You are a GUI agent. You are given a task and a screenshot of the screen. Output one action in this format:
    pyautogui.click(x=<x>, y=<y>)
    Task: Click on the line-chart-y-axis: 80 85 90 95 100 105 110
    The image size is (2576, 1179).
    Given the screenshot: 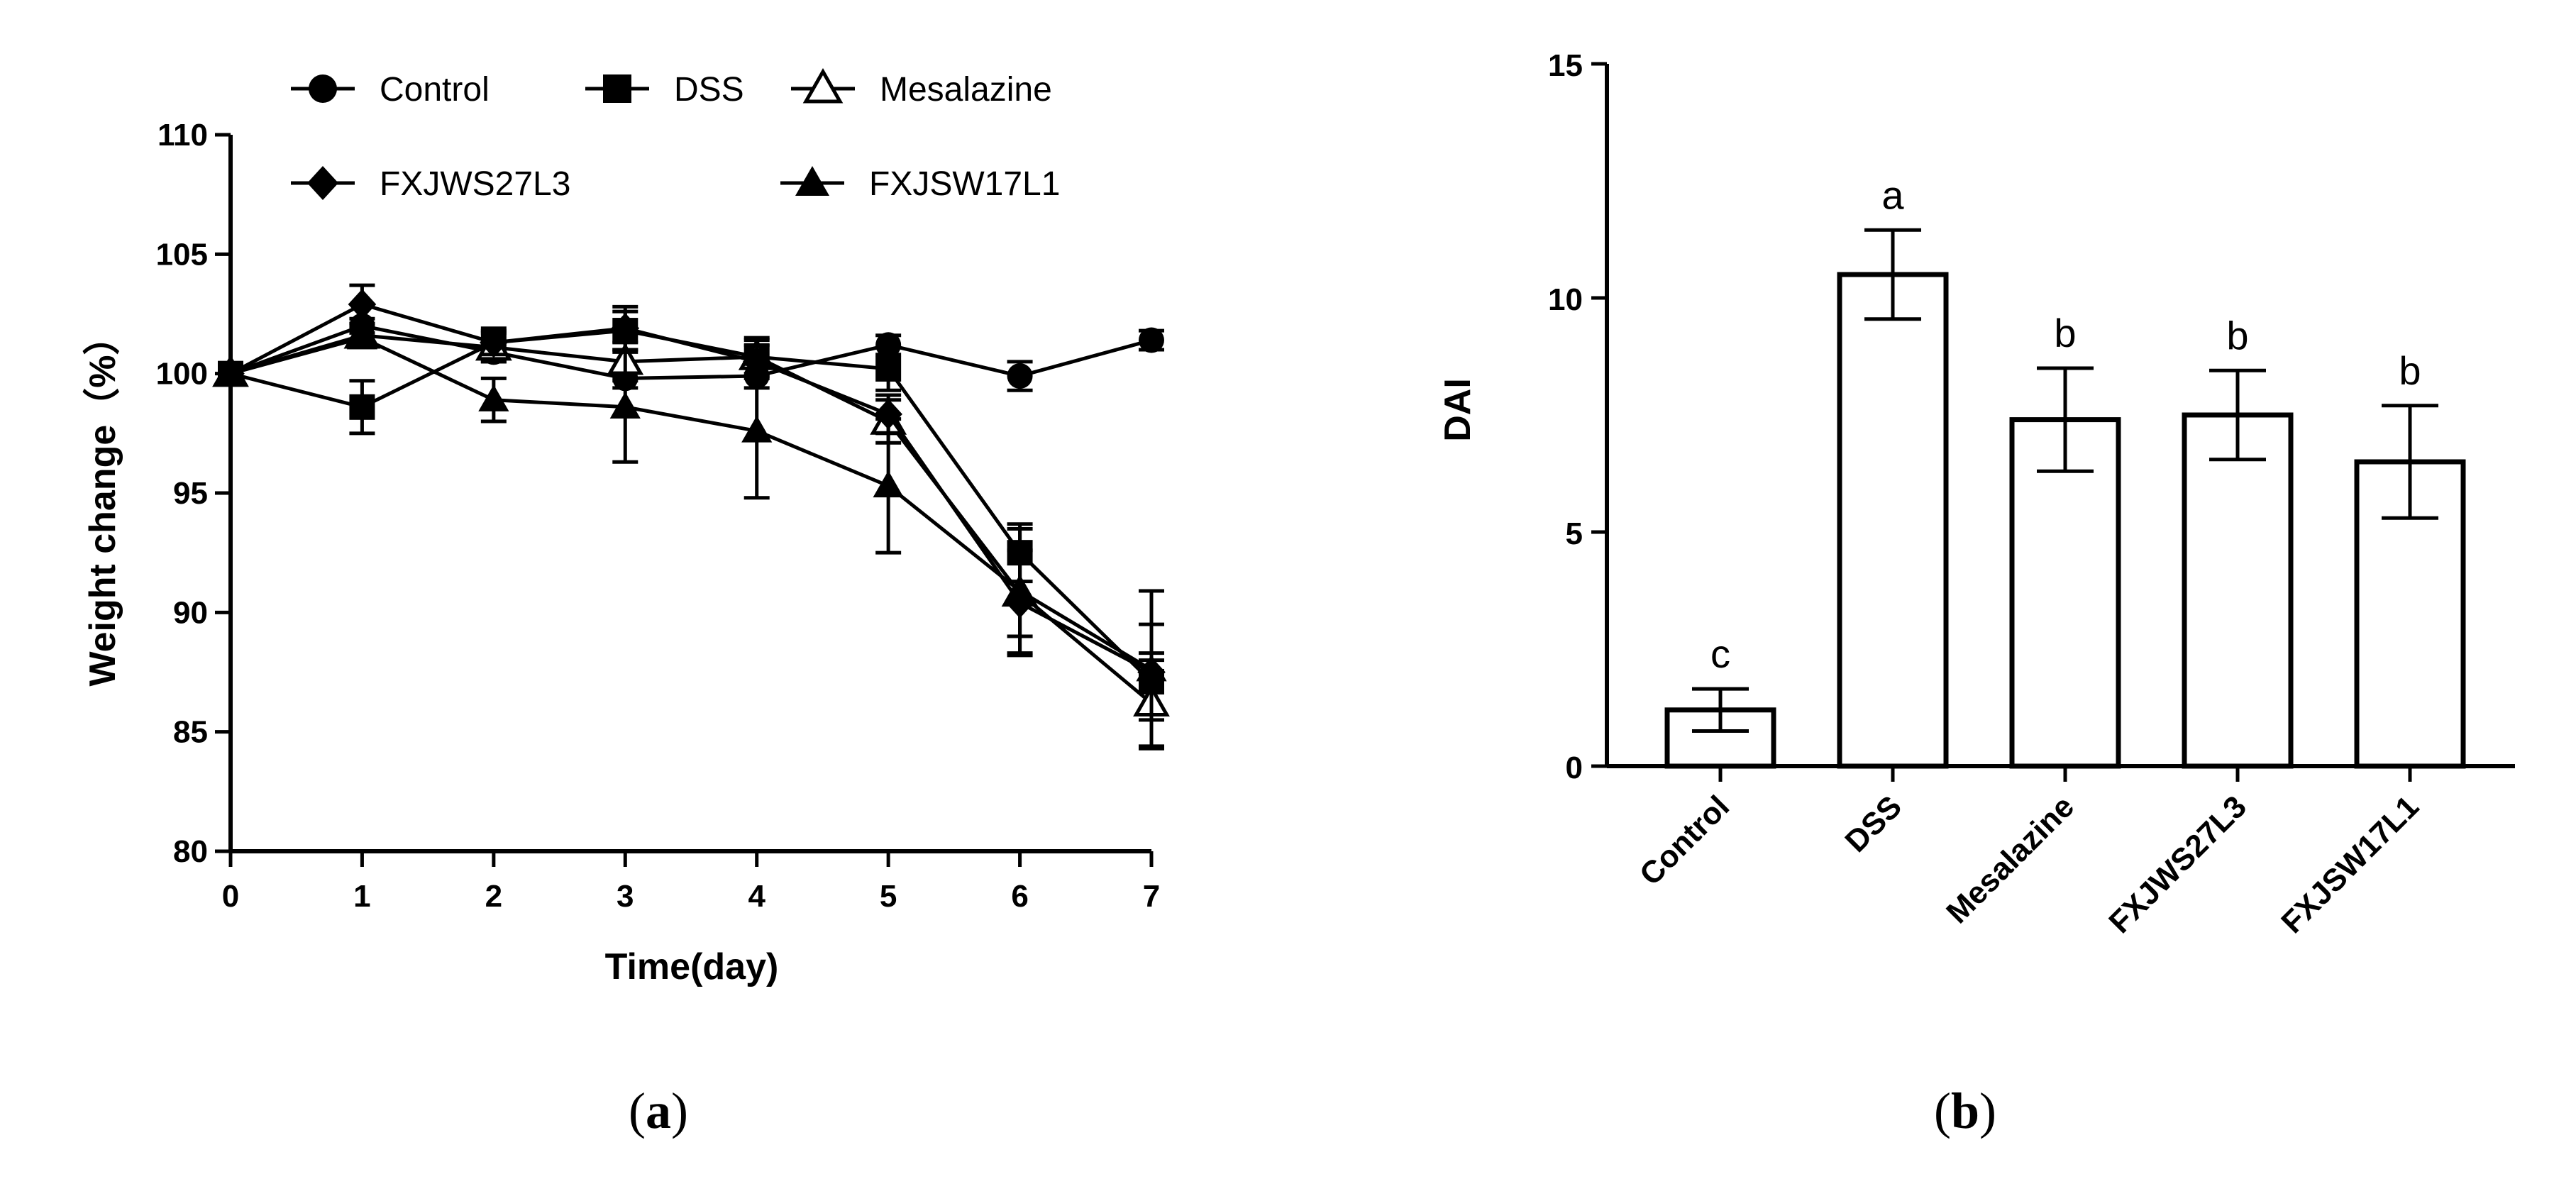 What is the action you would take?
    pyautogui.click(x=194, y=494)
    